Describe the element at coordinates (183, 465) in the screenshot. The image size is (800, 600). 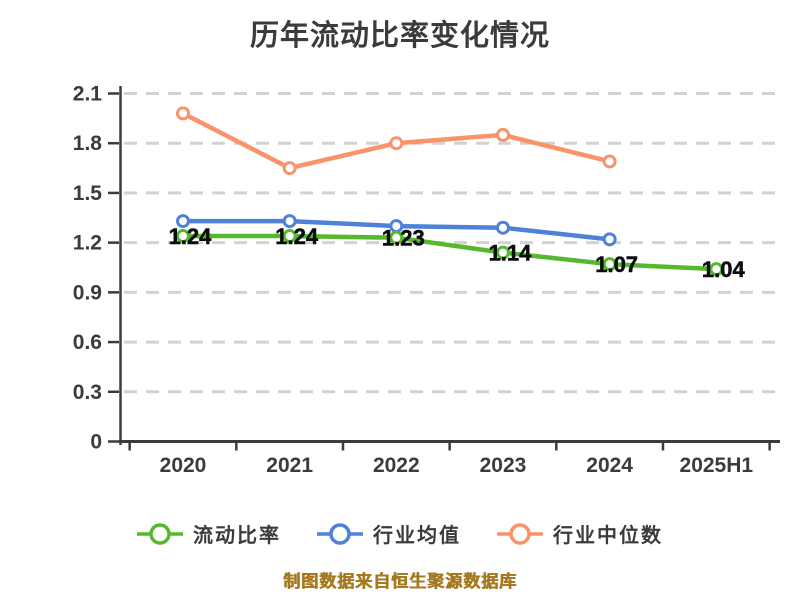
I see `x-tick-label: 2020` at that location.